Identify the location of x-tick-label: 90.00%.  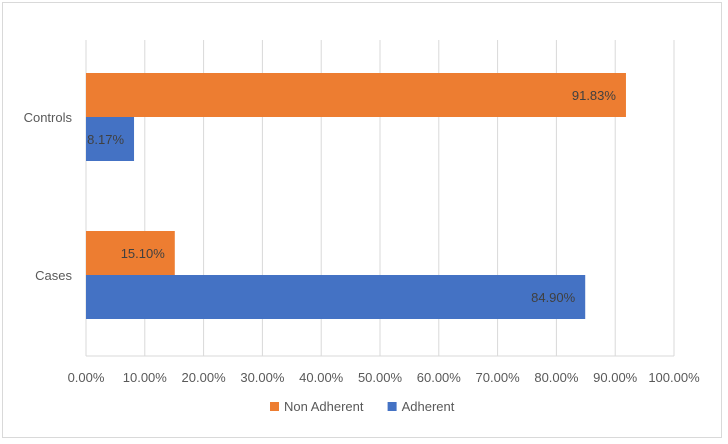
(615, 377).